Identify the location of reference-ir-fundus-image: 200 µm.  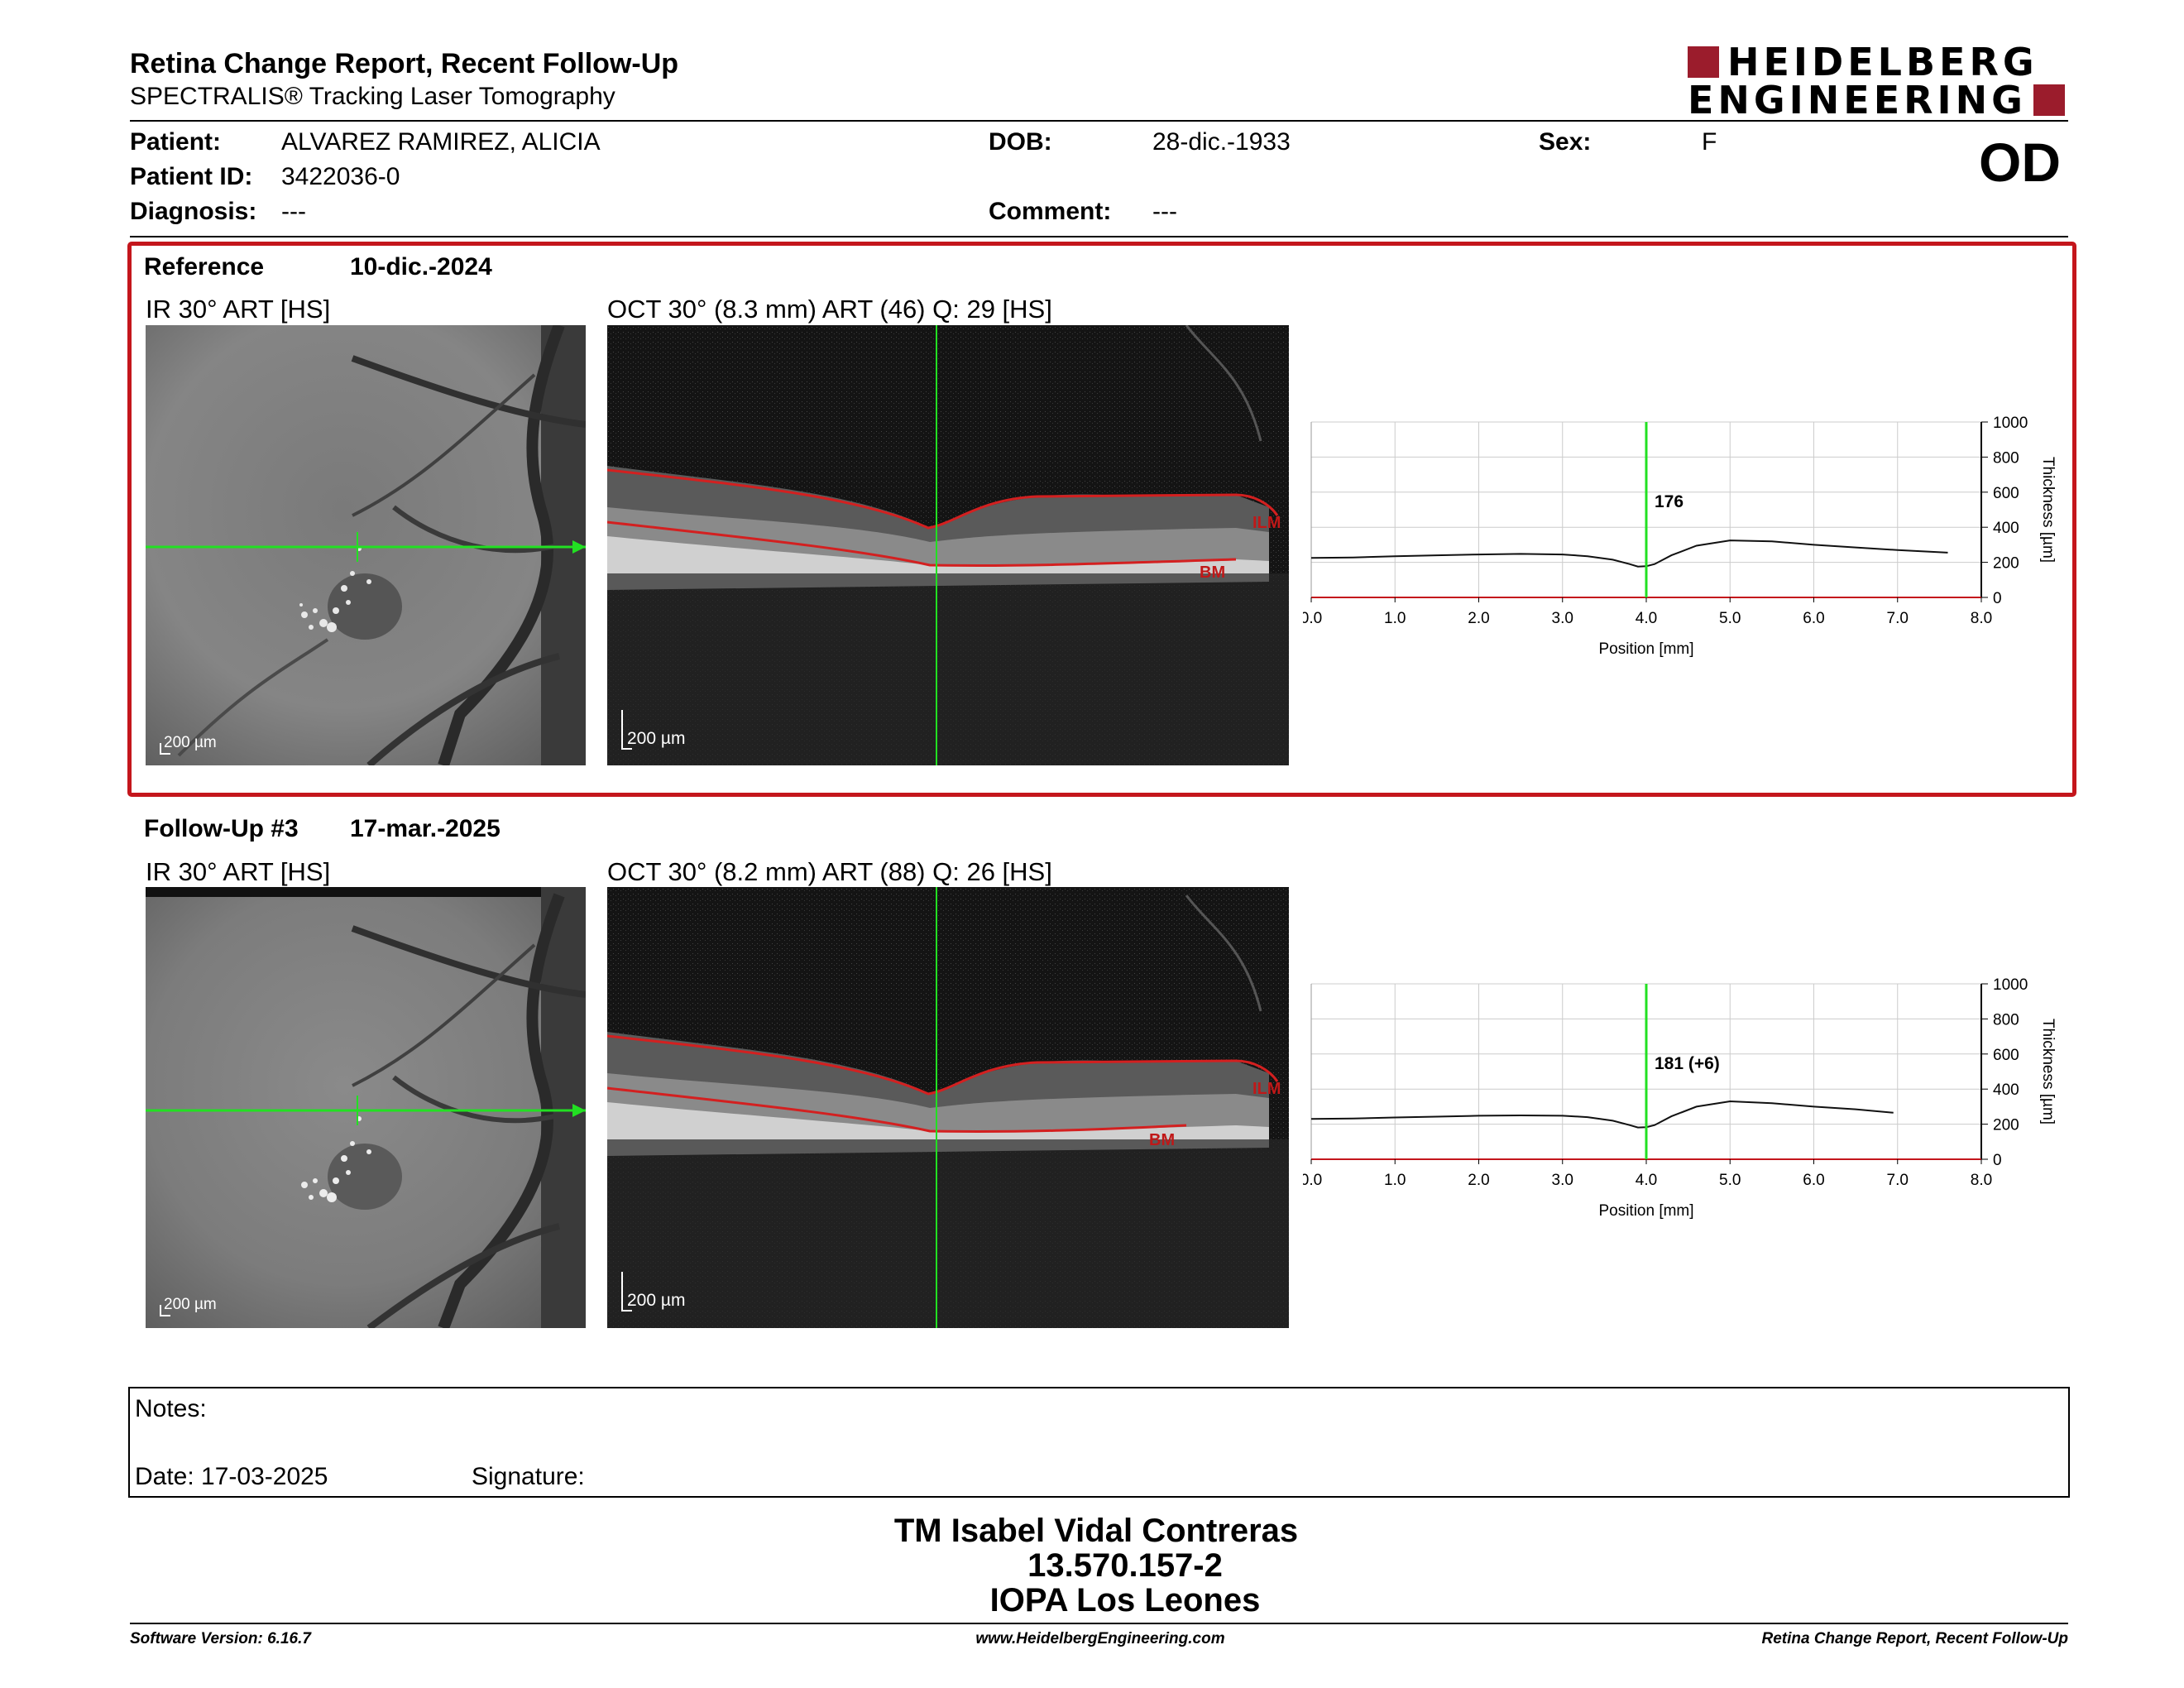
(366, 545).